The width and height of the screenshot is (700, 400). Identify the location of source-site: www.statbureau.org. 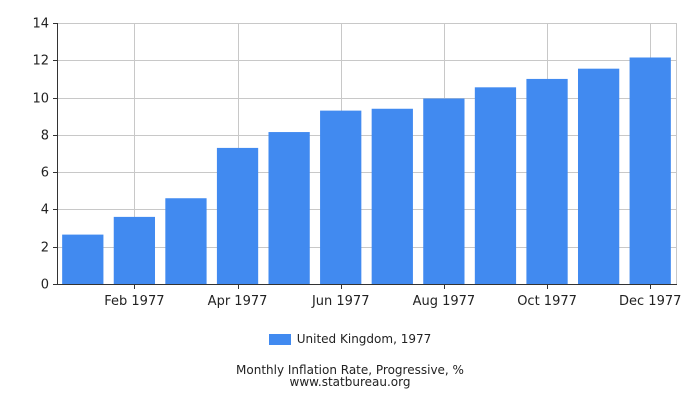
(350, 382).